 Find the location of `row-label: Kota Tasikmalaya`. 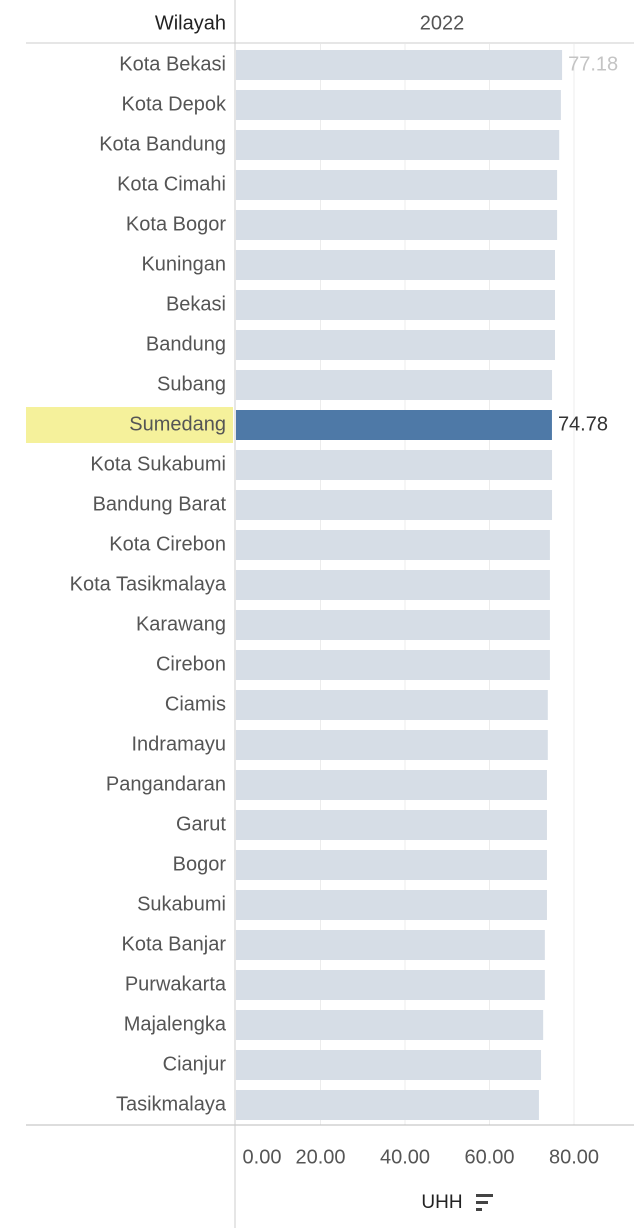

row-label: Kota Tasikmalaya is located at coordinates (148, 584).